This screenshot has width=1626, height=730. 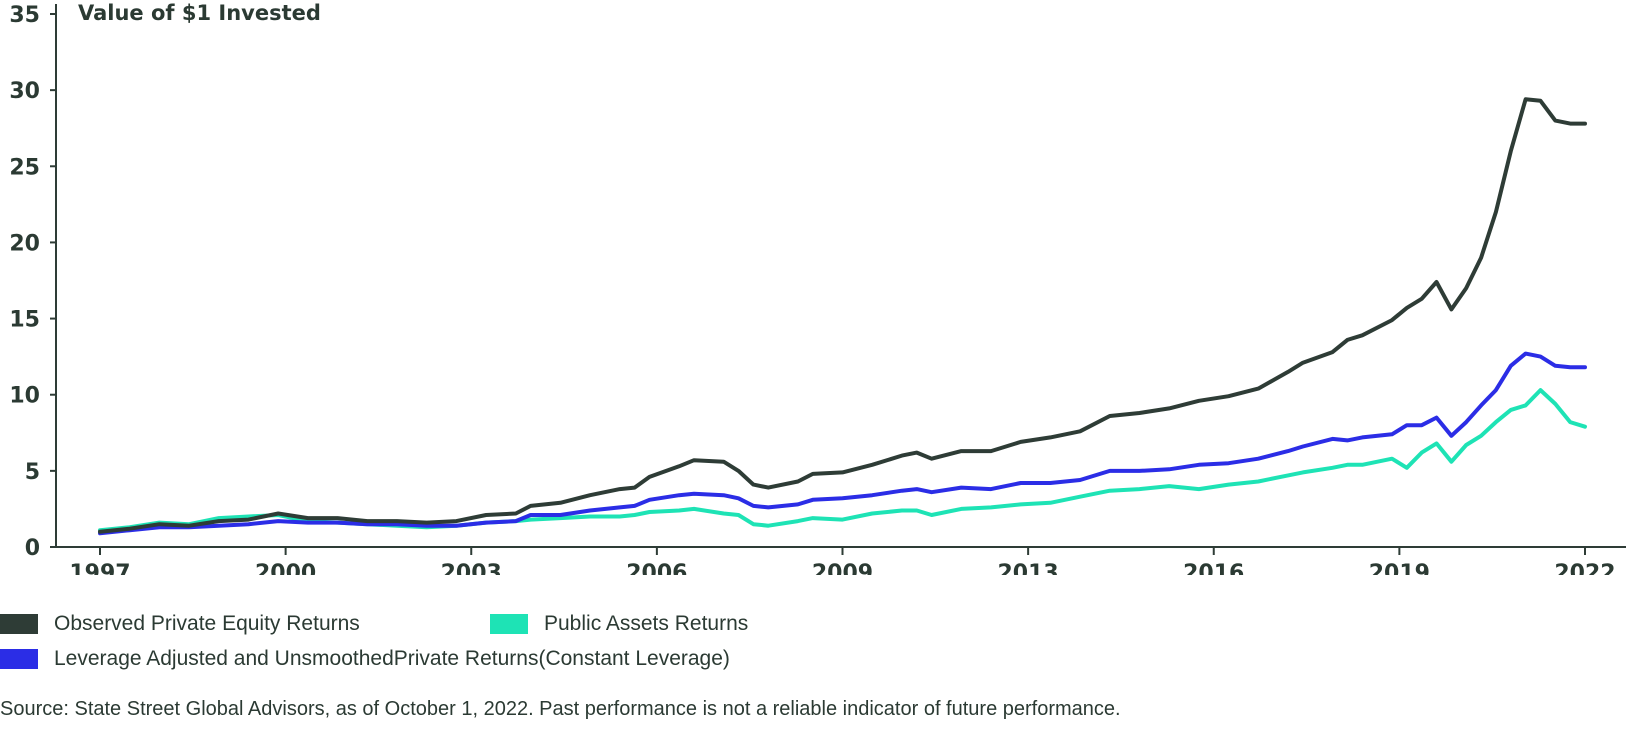 I want to click on y-tick-label: 25, so click(x=24, y=167).